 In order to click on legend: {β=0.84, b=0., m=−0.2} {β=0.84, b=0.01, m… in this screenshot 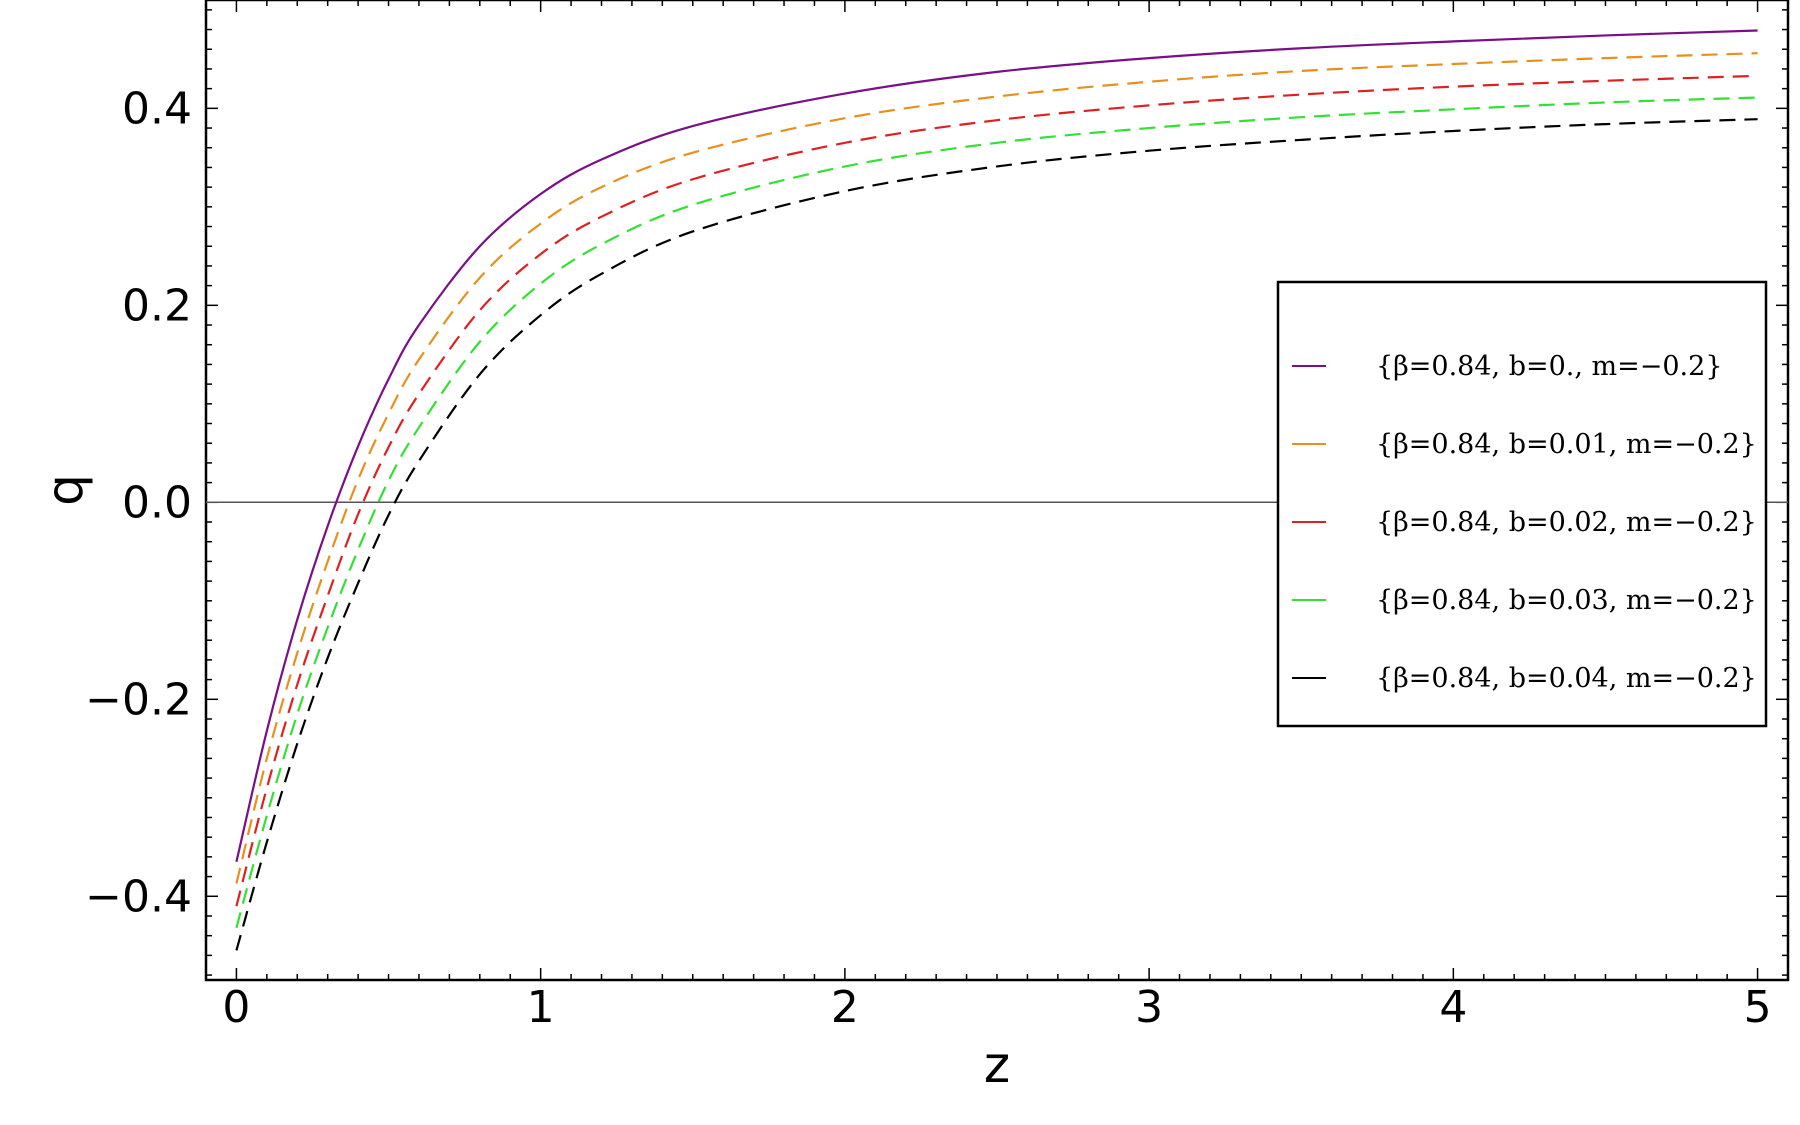, I will do `click(1522, 504)`.